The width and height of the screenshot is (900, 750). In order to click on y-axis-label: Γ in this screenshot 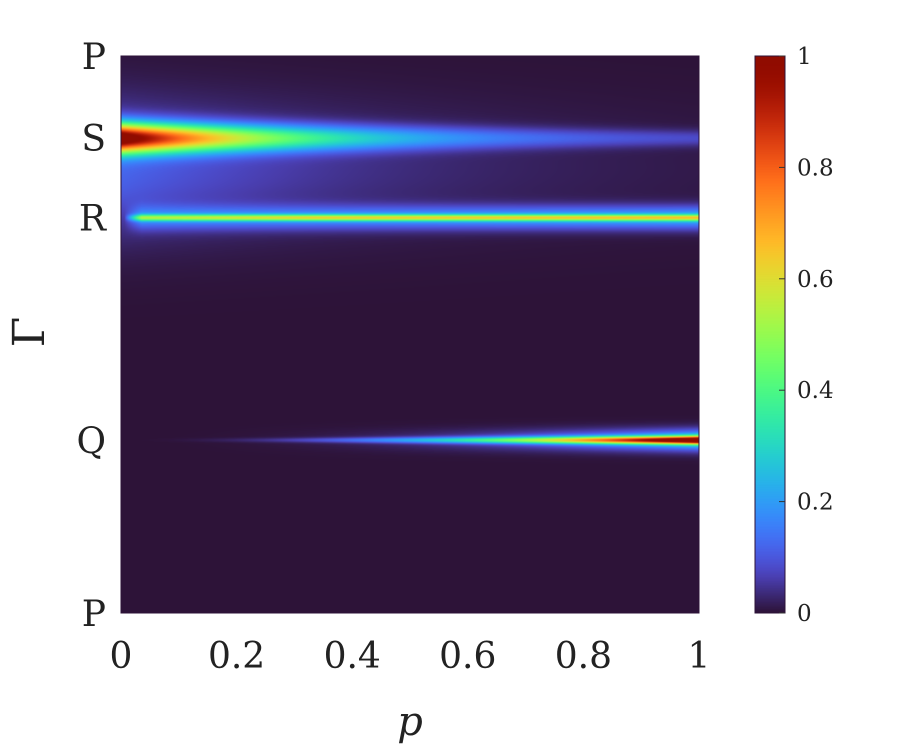, I will do `click(29, 332)`.